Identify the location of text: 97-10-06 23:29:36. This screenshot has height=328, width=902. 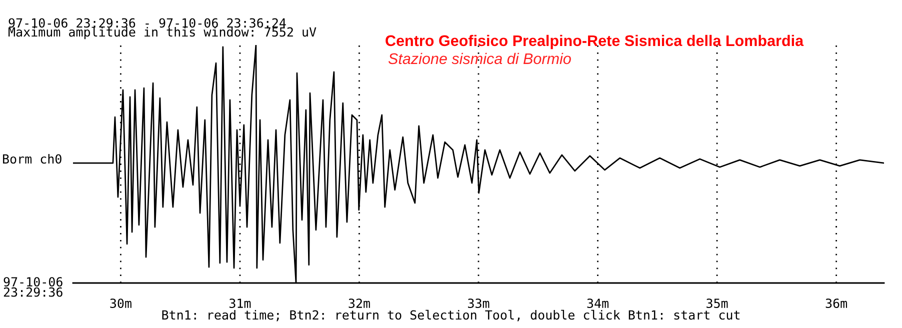
(33, 287).